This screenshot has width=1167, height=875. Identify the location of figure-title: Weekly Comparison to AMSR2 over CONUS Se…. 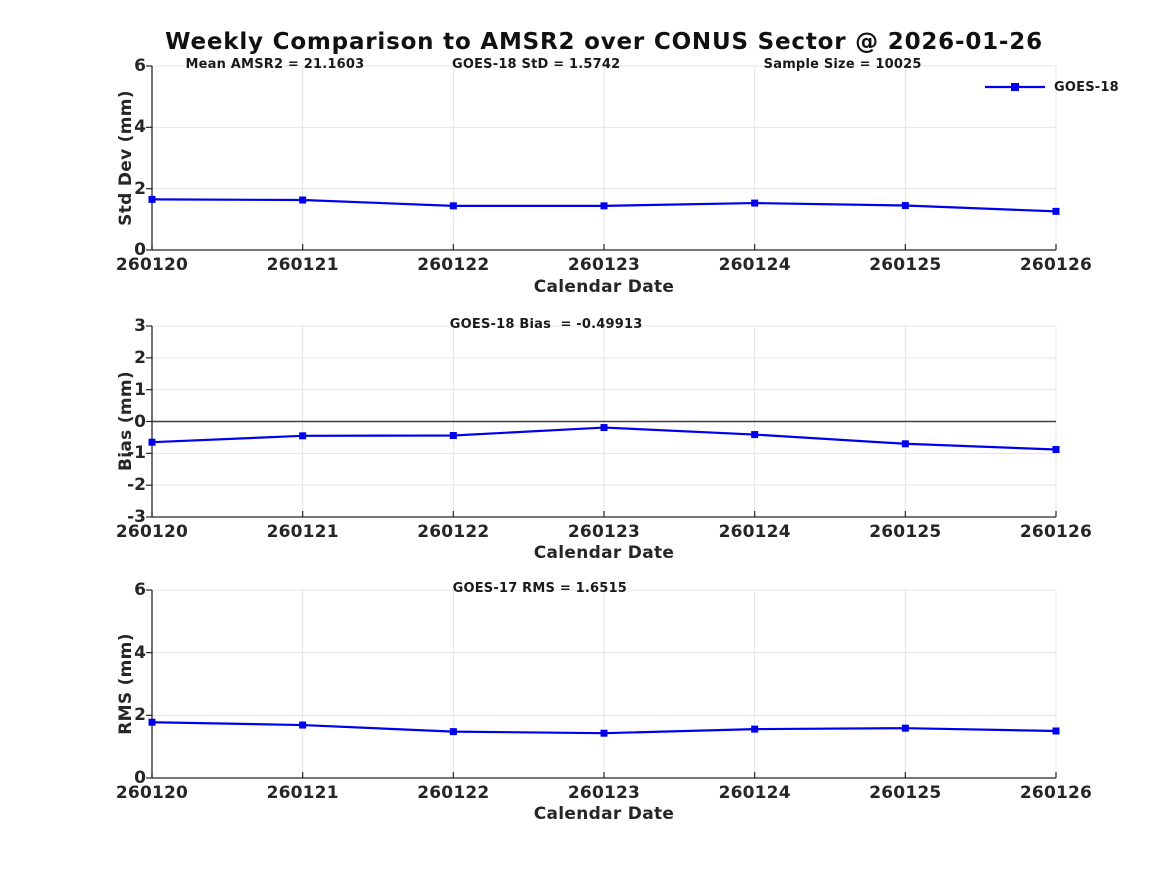
(604, 42).